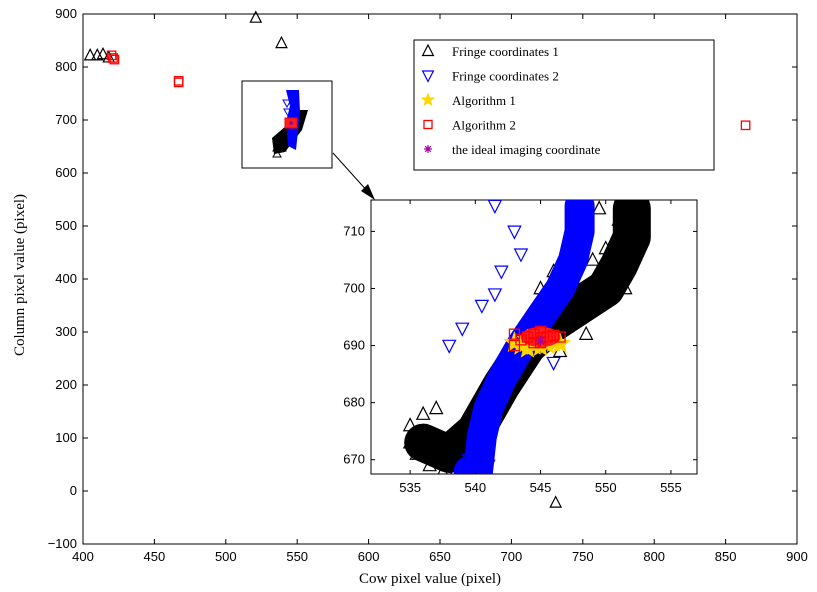  I want to click on legend-box, so click(564, 105).